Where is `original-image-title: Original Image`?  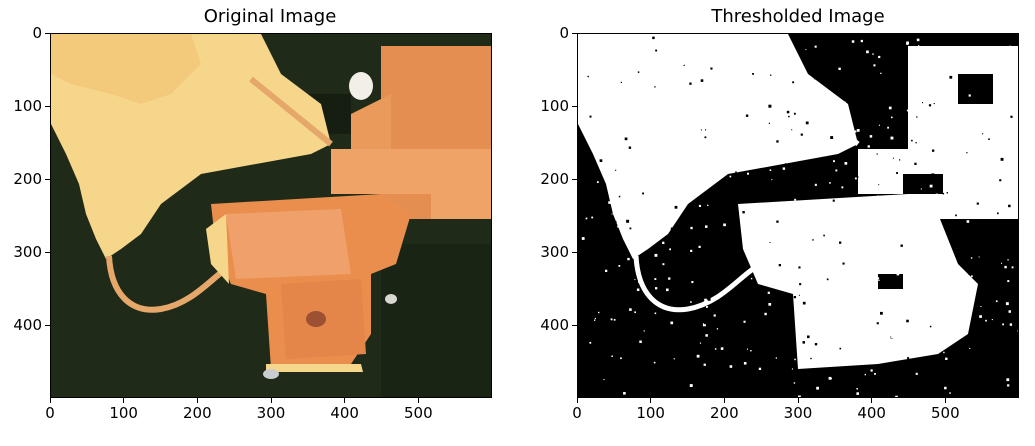
original-image-title: Original Image is located at coordinates (270, 16).